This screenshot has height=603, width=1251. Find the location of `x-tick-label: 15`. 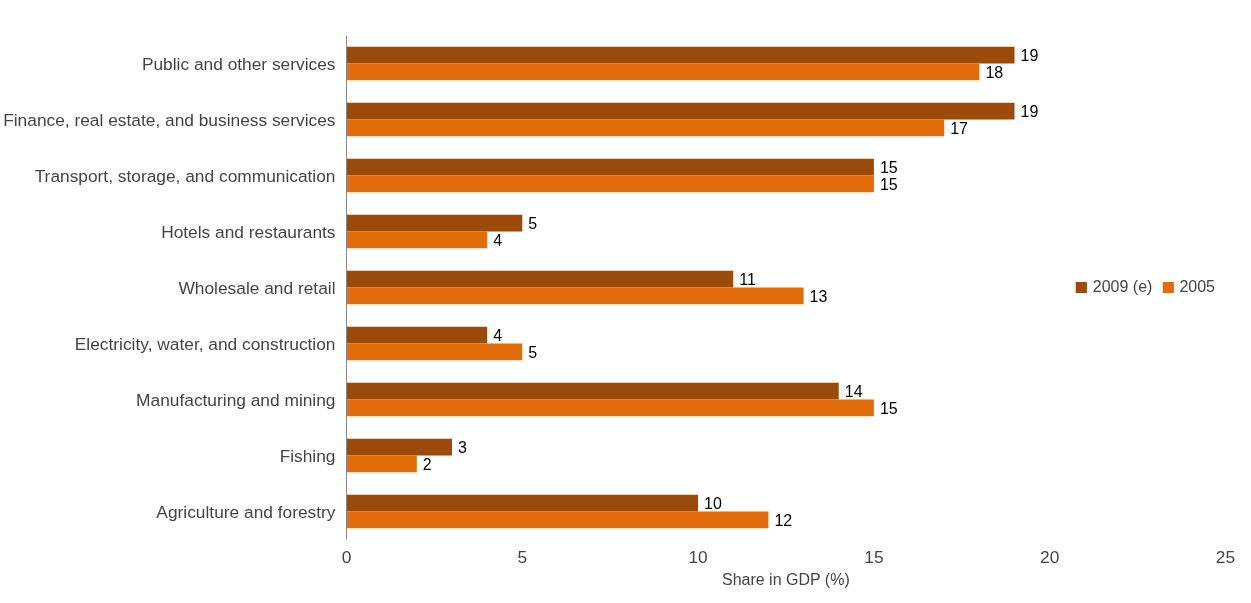

x-tick-label: 15 is located at coordinates (874, 556).